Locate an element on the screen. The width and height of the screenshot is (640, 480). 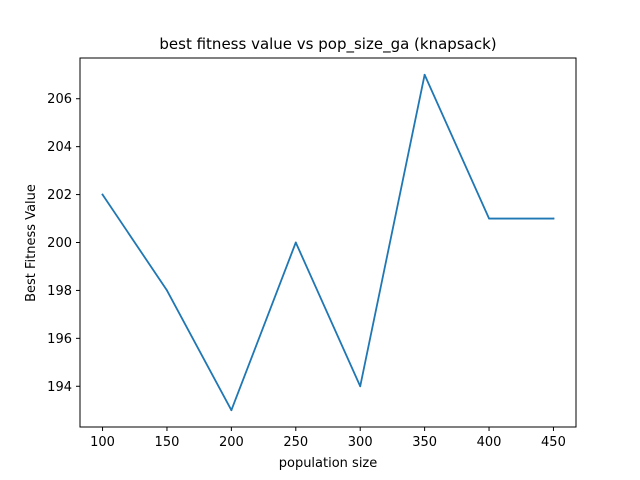
x-tick-label: 100 is located at coordinates (102, 442).